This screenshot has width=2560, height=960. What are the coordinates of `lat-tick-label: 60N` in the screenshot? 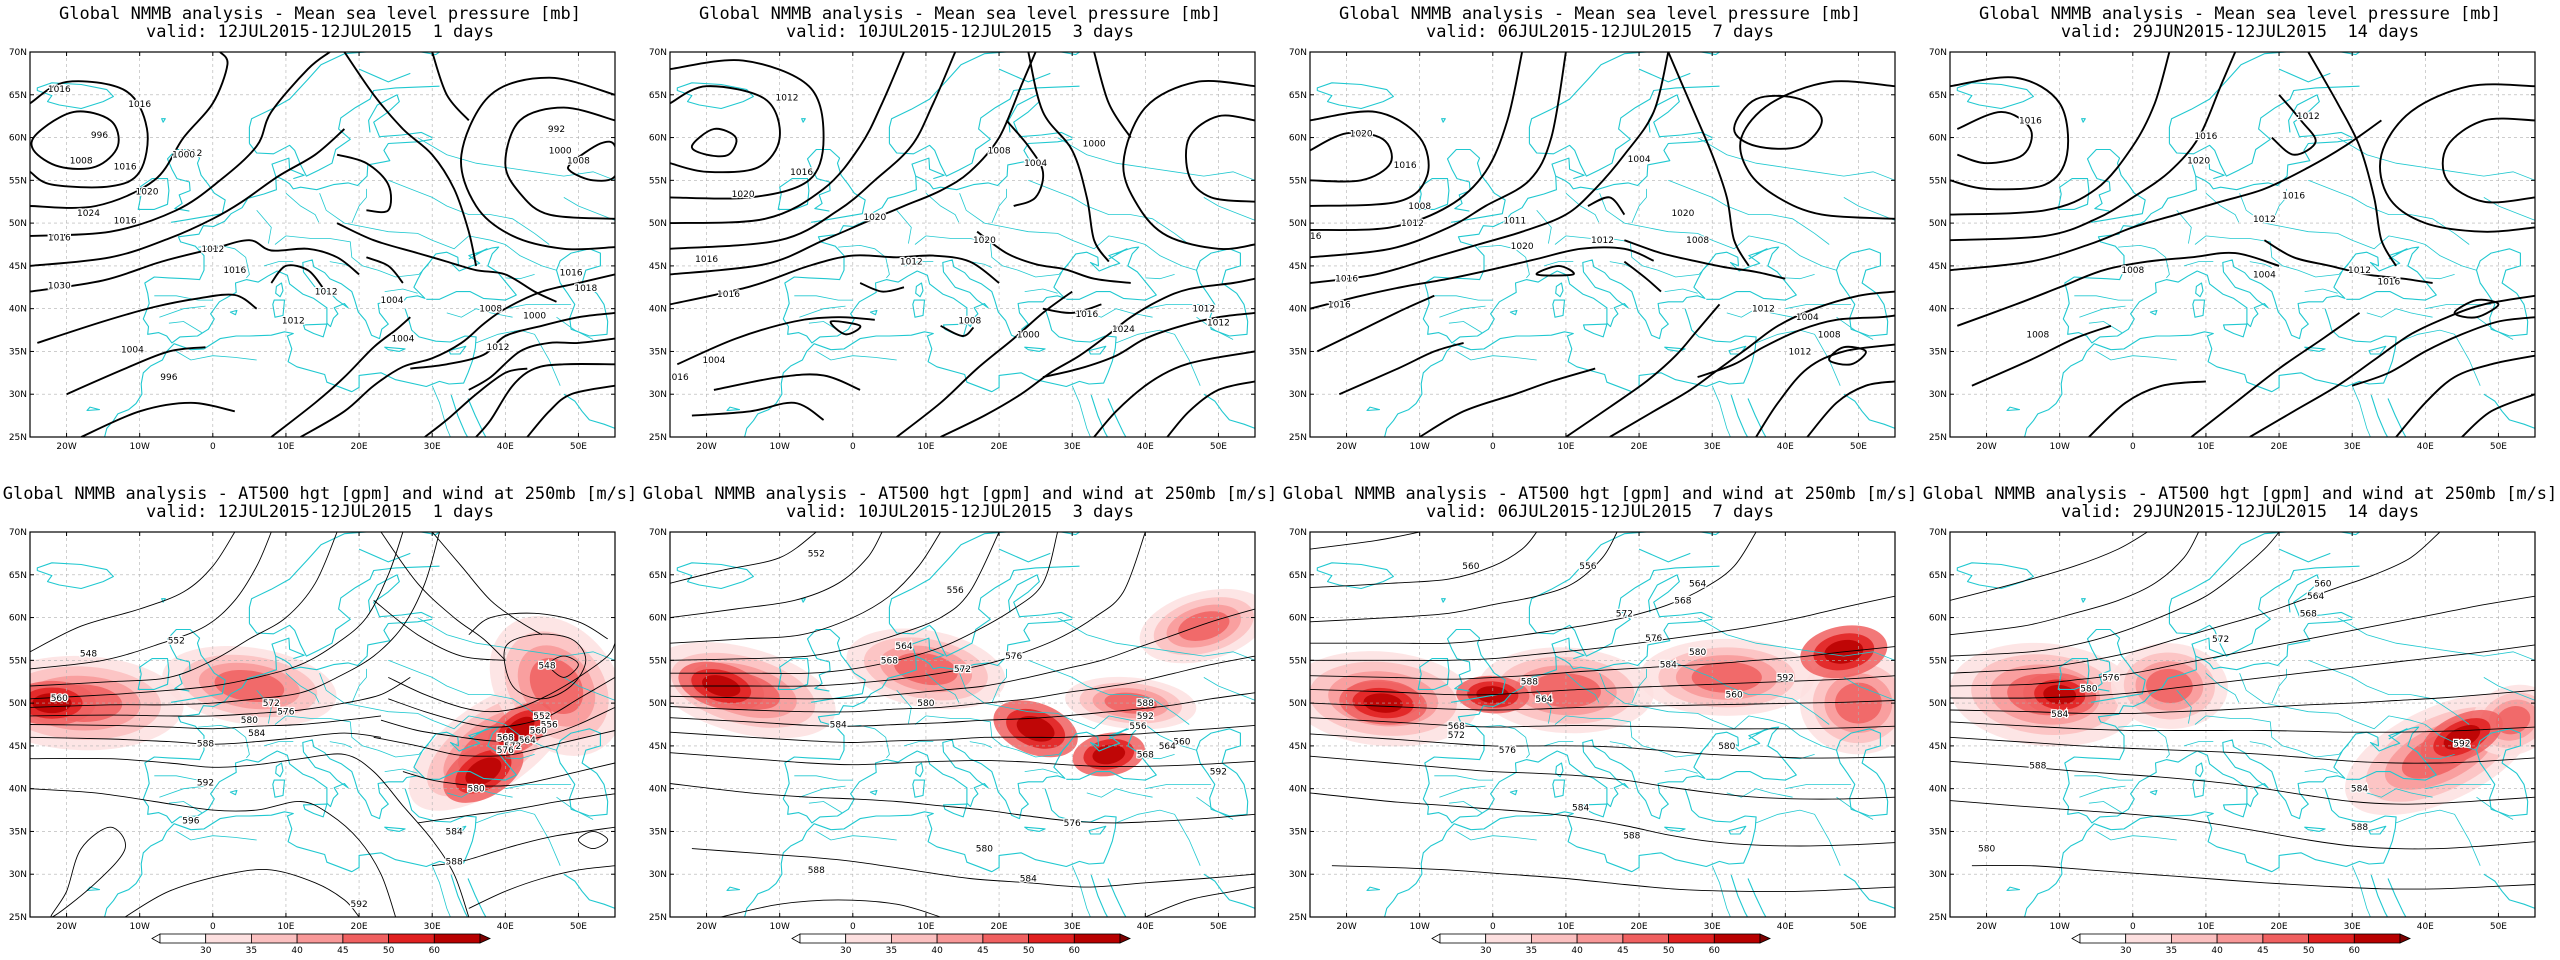 It's located at (18, 139).